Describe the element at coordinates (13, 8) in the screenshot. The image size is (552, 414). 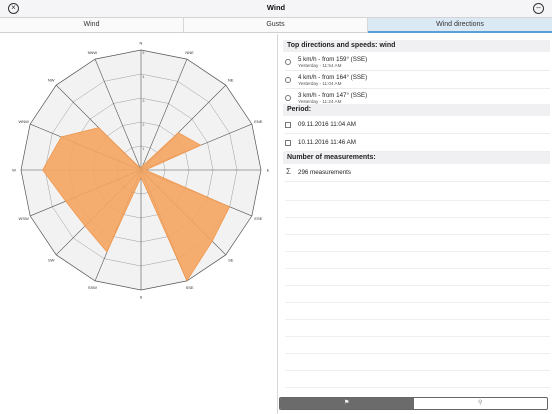
I see `close-icon: ×` at that location.